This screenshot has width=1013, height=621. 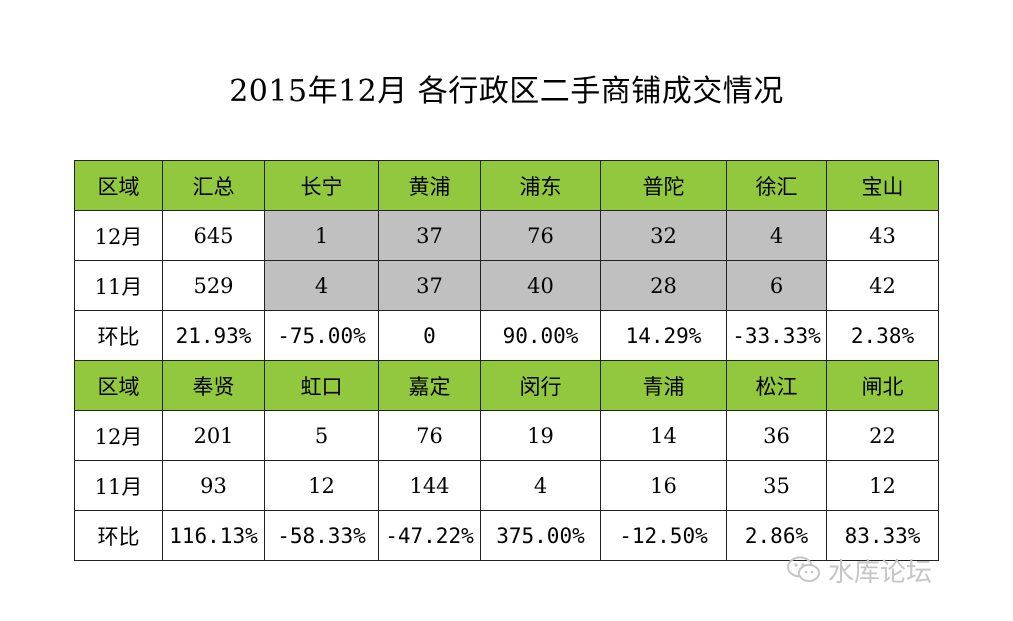 What do you see at coordinates (429, 335) in the screenshot?
I see `table-cell: 0` at bounding box center [429, 335].